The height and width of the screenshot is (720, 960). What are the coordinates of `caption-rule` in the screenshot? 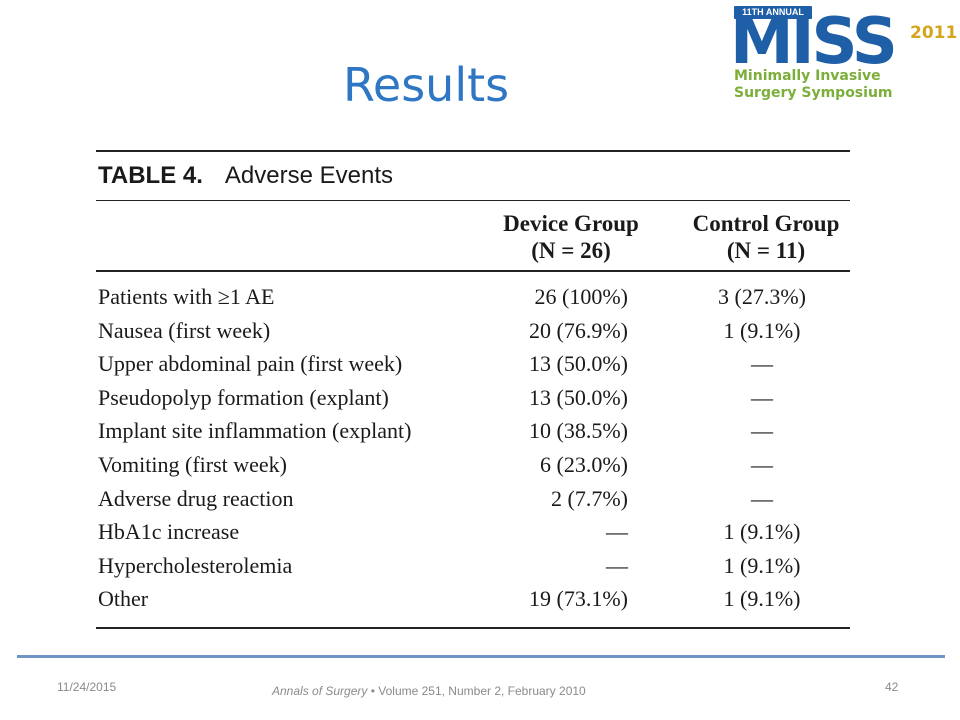 It's located at (473, 200).